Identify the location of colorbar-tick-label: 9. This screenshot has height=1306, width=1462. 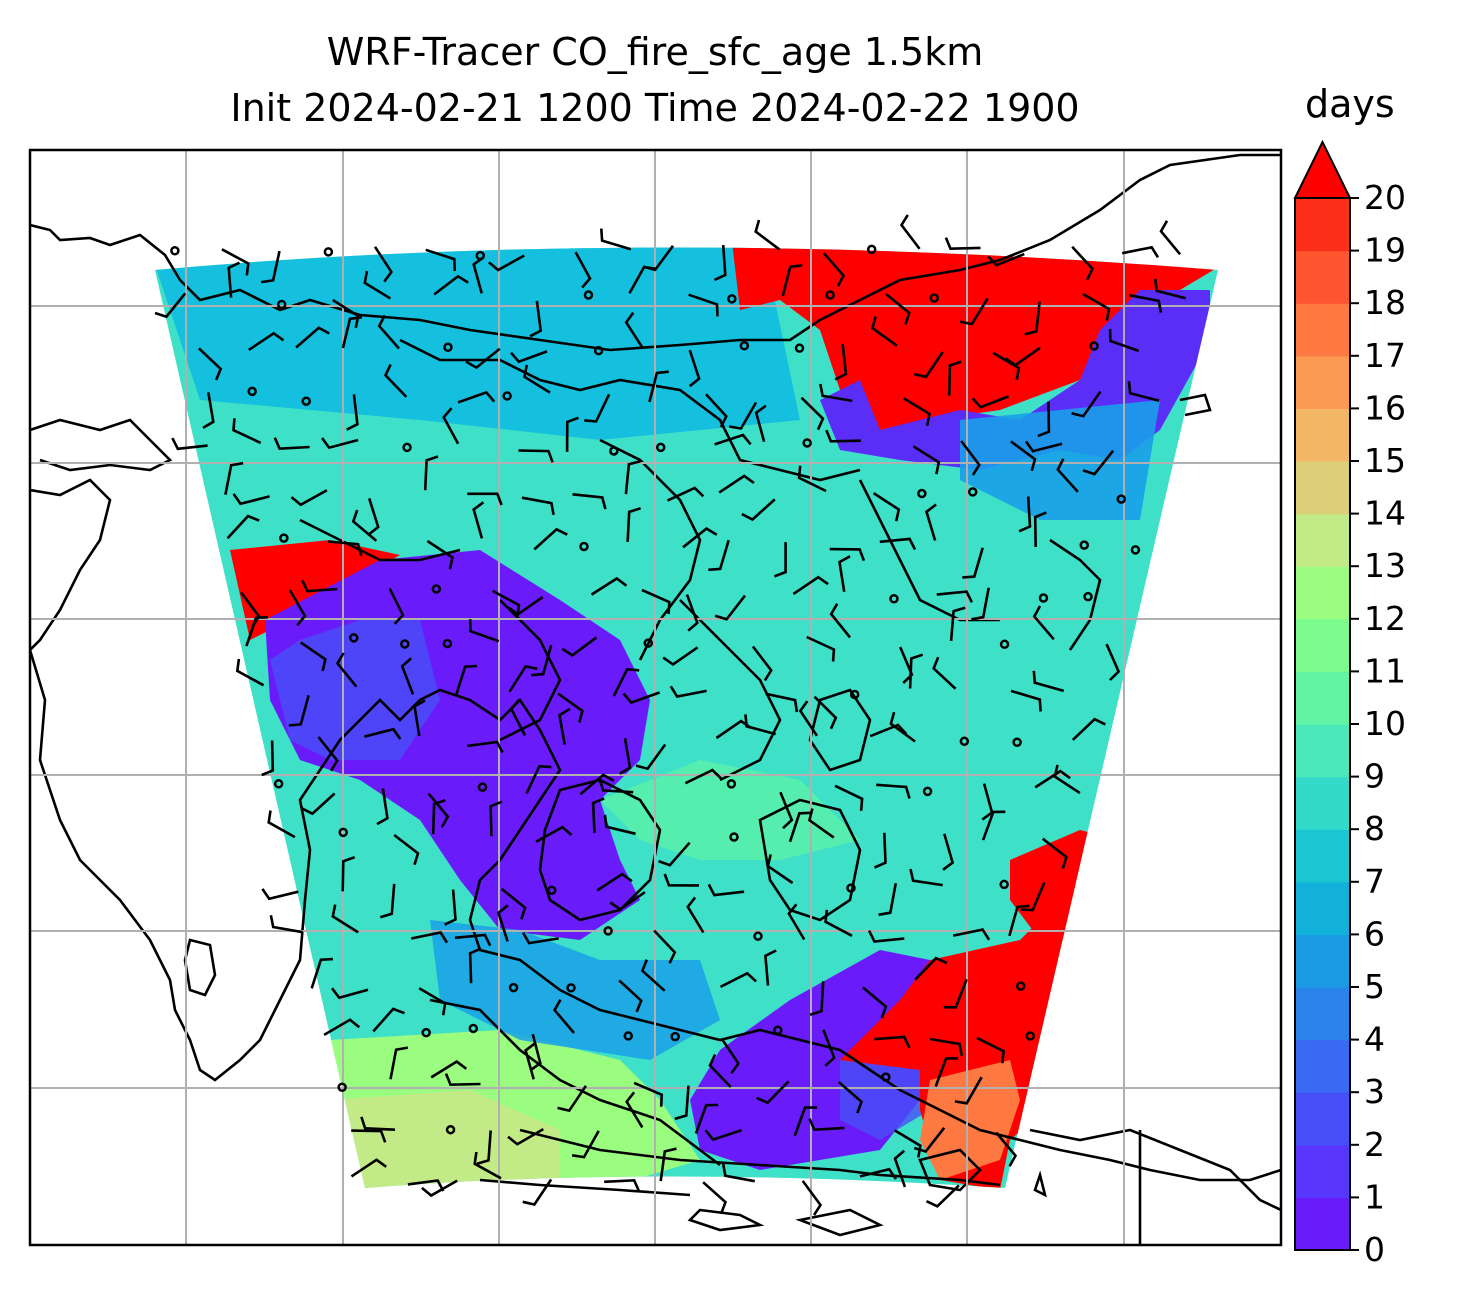
(1374, 776).